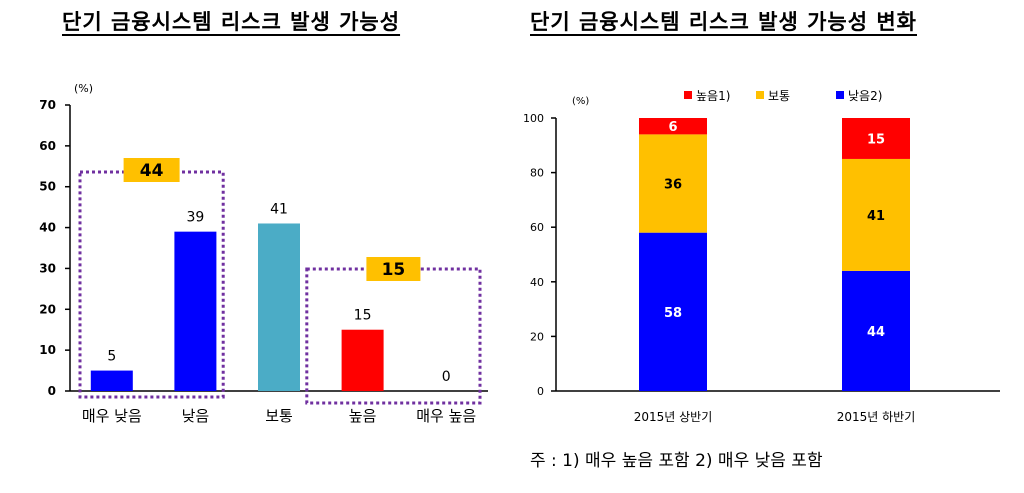 This screenshot has height=493, width=1024. I want to click on right-segment-value-label: 36, so click(673, 185).